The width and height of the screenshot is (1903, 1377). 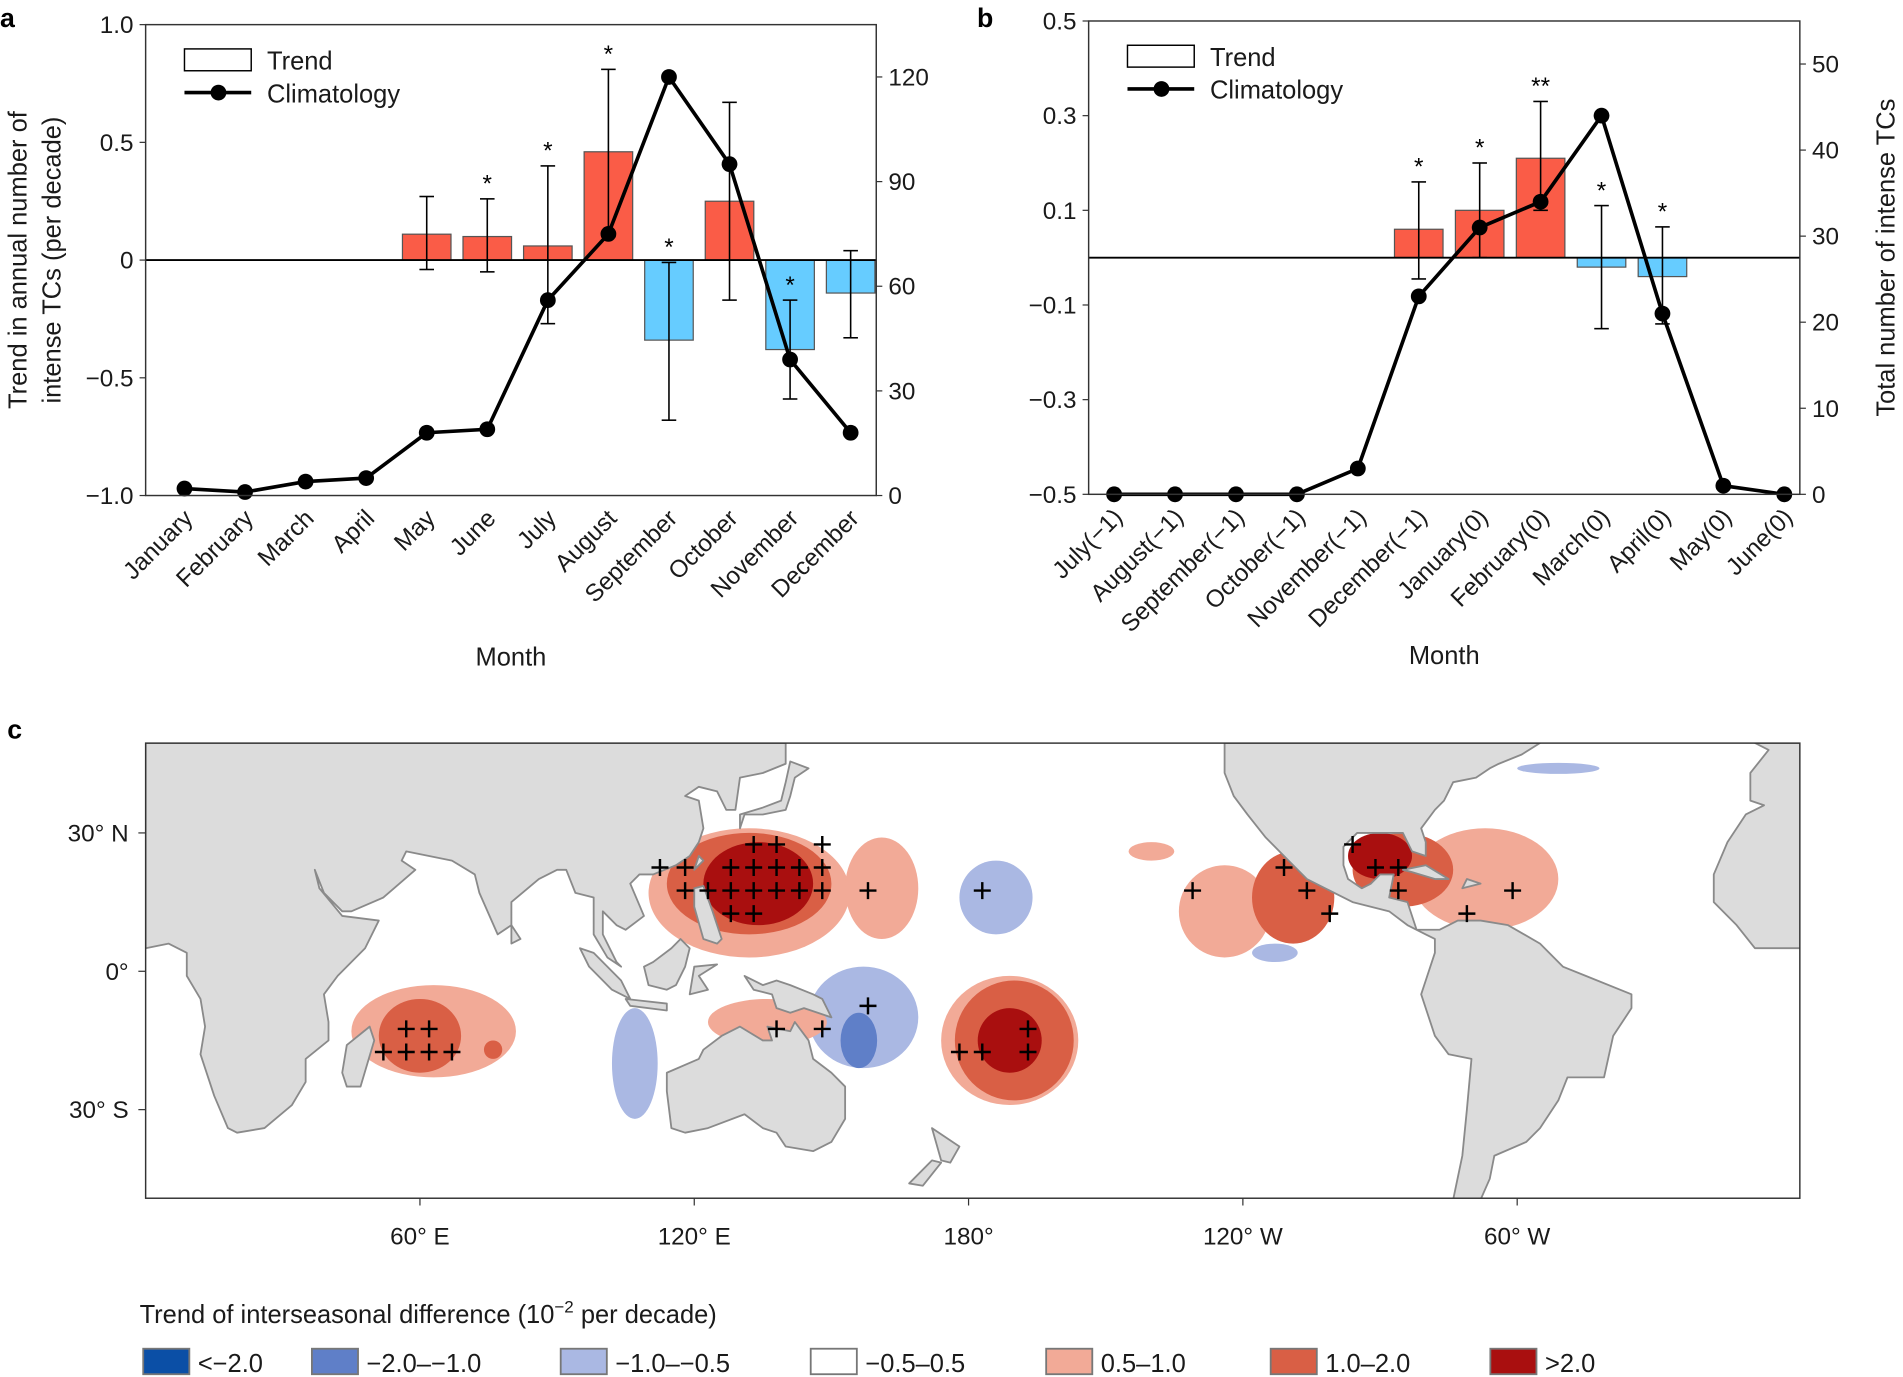 I want to click on land-eurasia-africa, so click(x=466, y=938).